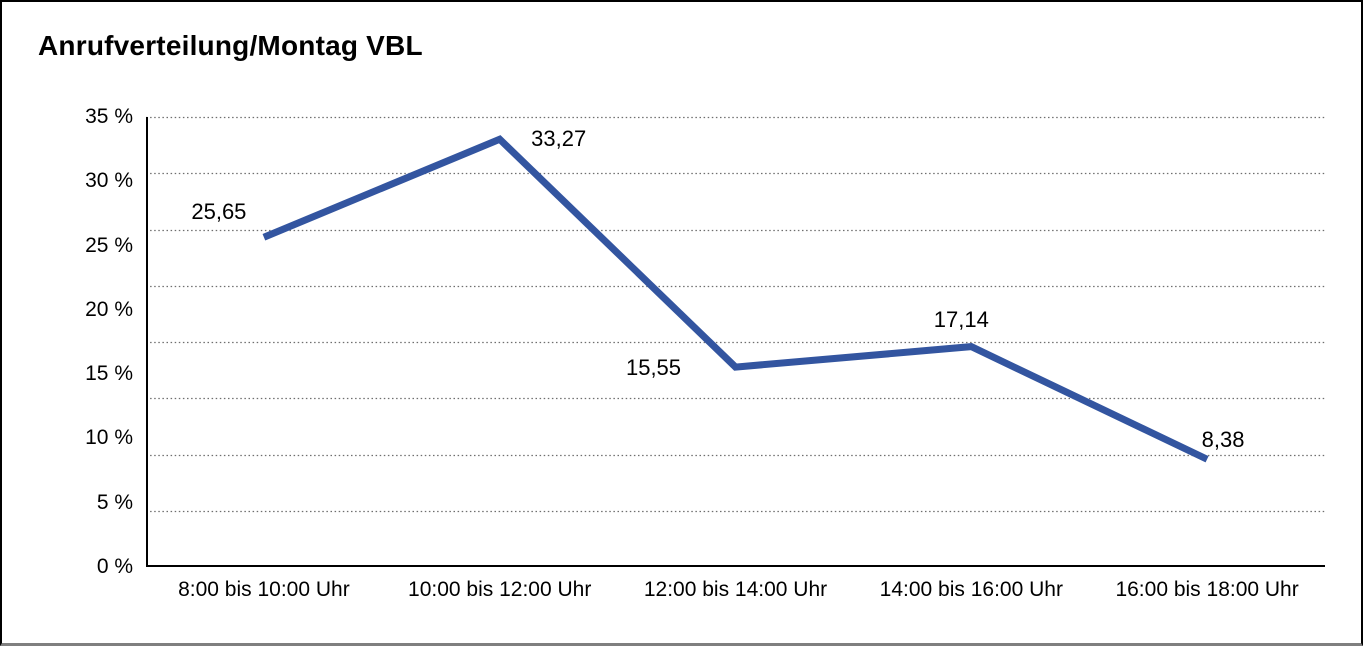 The height and width of the screenshot is (646, 1363). What do you see at coordinates (264, 589) in the screenshot?
I see `x-axis-tick-label: 8:00 bis 10:00 Uhr` at bounding box center [264, 589].